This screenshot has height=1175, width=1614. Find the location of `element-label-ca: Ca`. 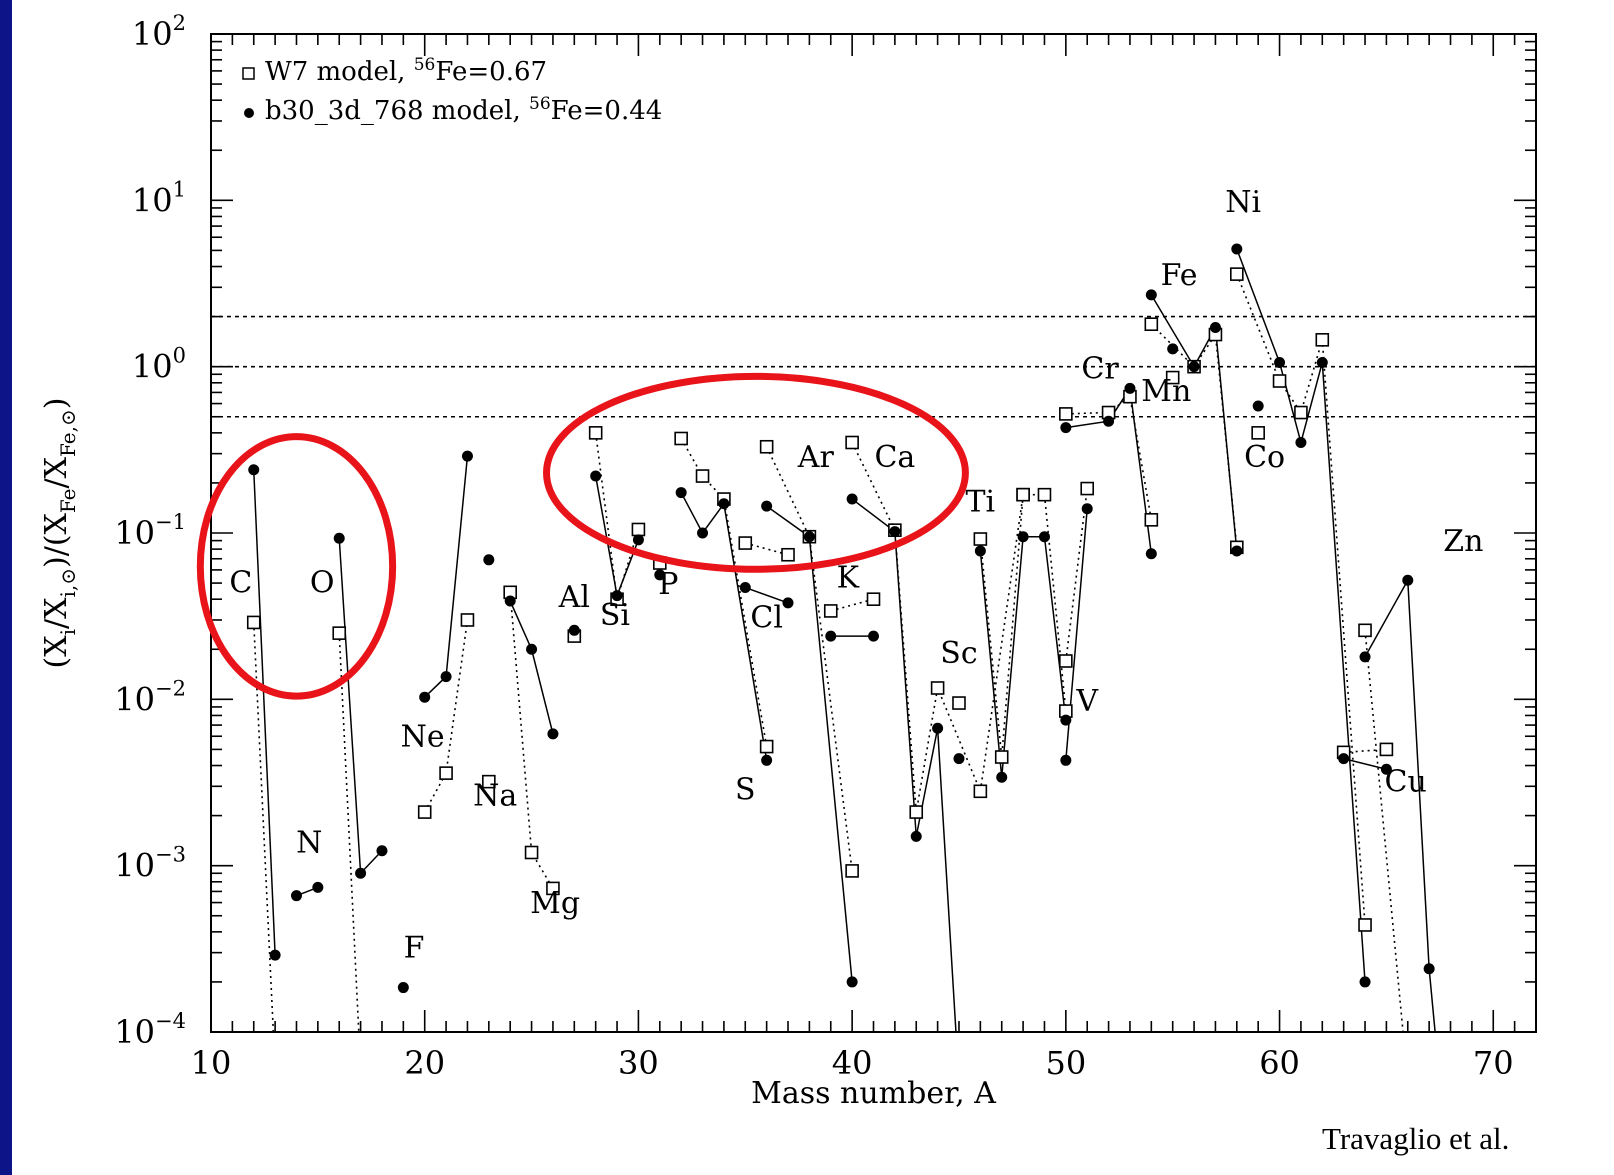

element-label-ca: Ca is located at coordinates (894, 457).